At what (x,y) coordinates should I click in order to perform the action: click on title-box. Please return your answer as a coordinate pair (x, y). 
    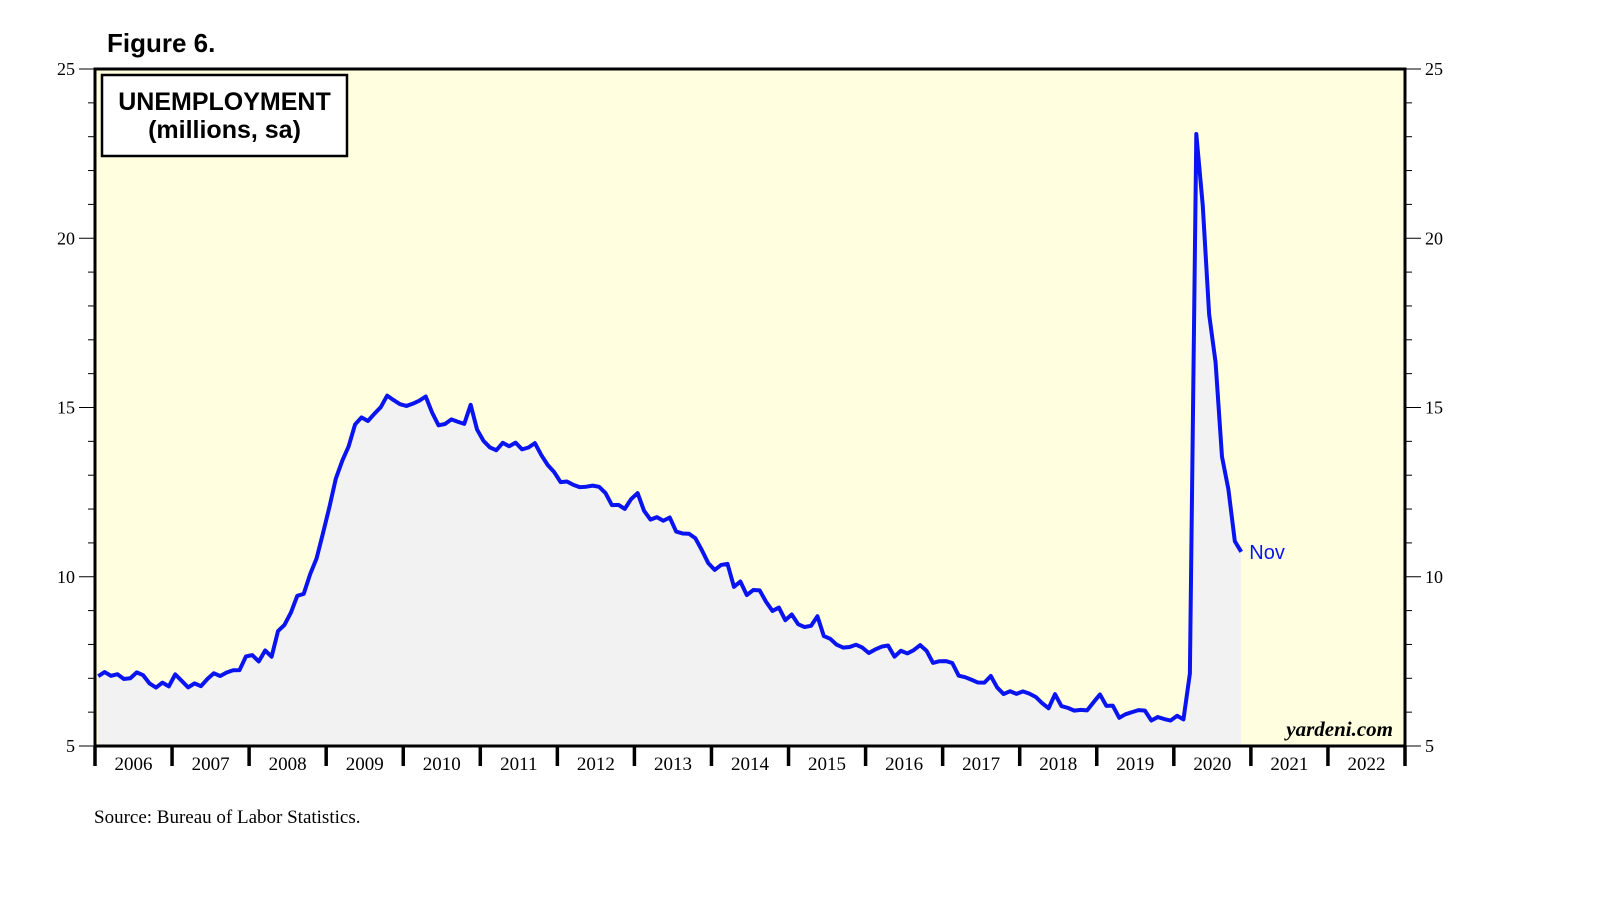
    Looking at the image, I should click on (224, 115).